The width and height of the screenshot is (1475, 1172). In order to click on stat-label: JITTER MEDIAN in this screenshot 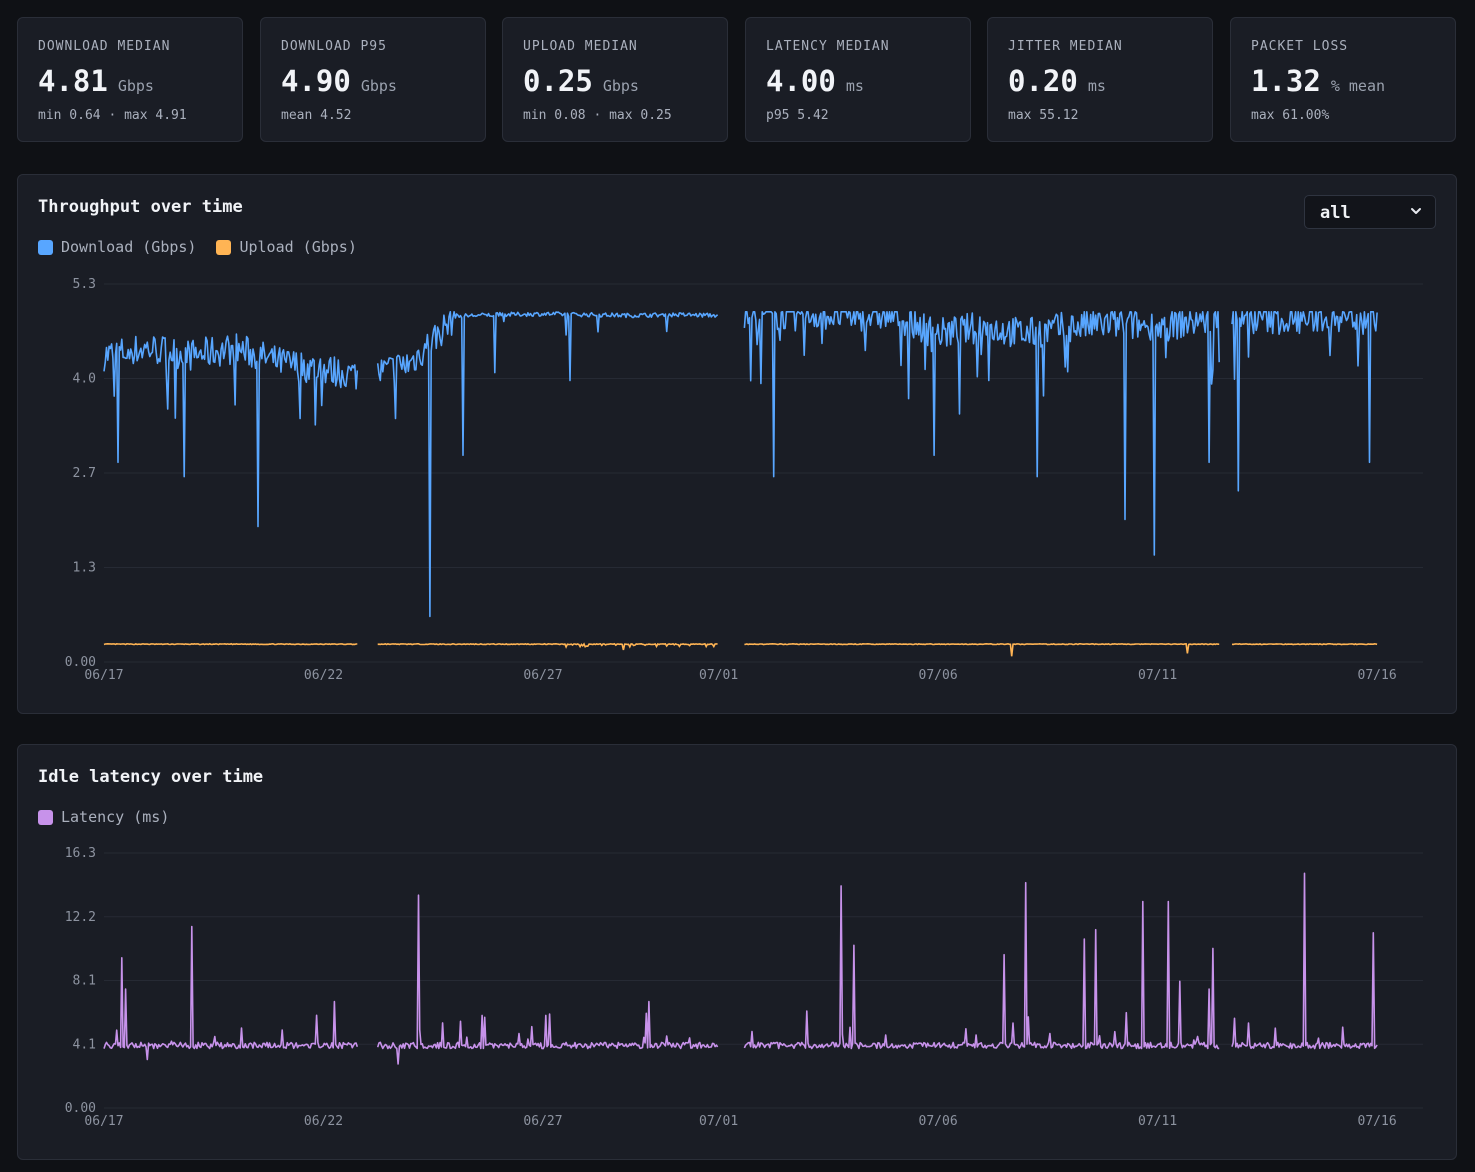, I will do `click(1065, 46)`.